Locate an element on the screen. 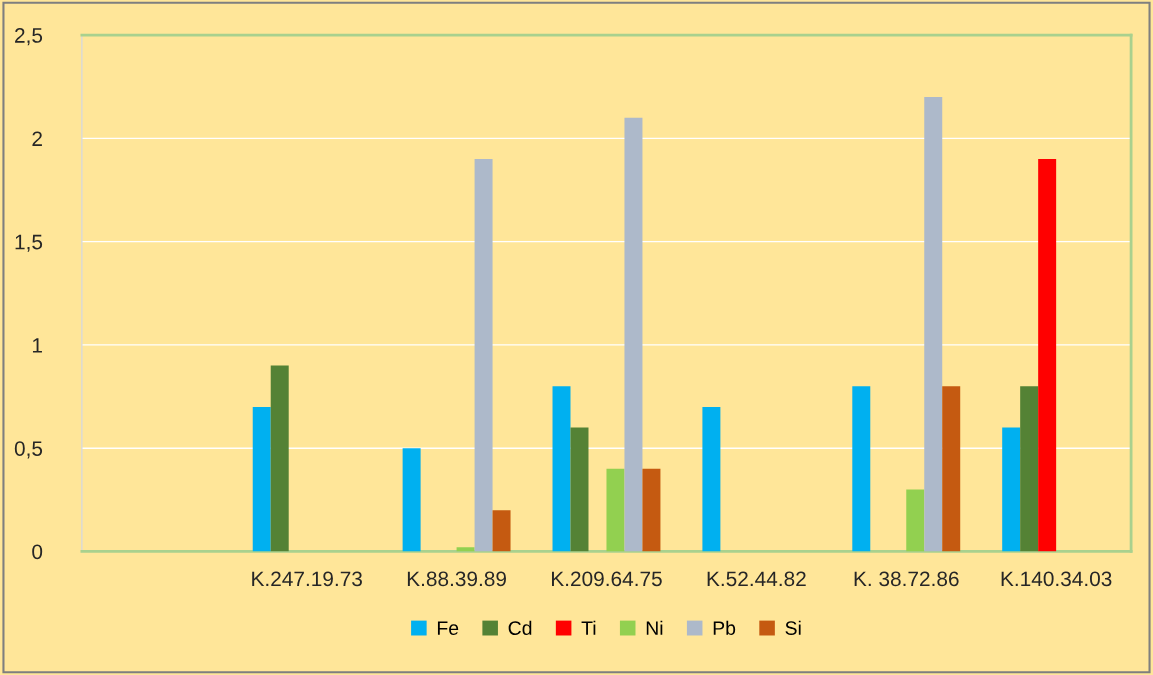  x-tick-label: K.247.19.73 is located at coordinates (307, 579).